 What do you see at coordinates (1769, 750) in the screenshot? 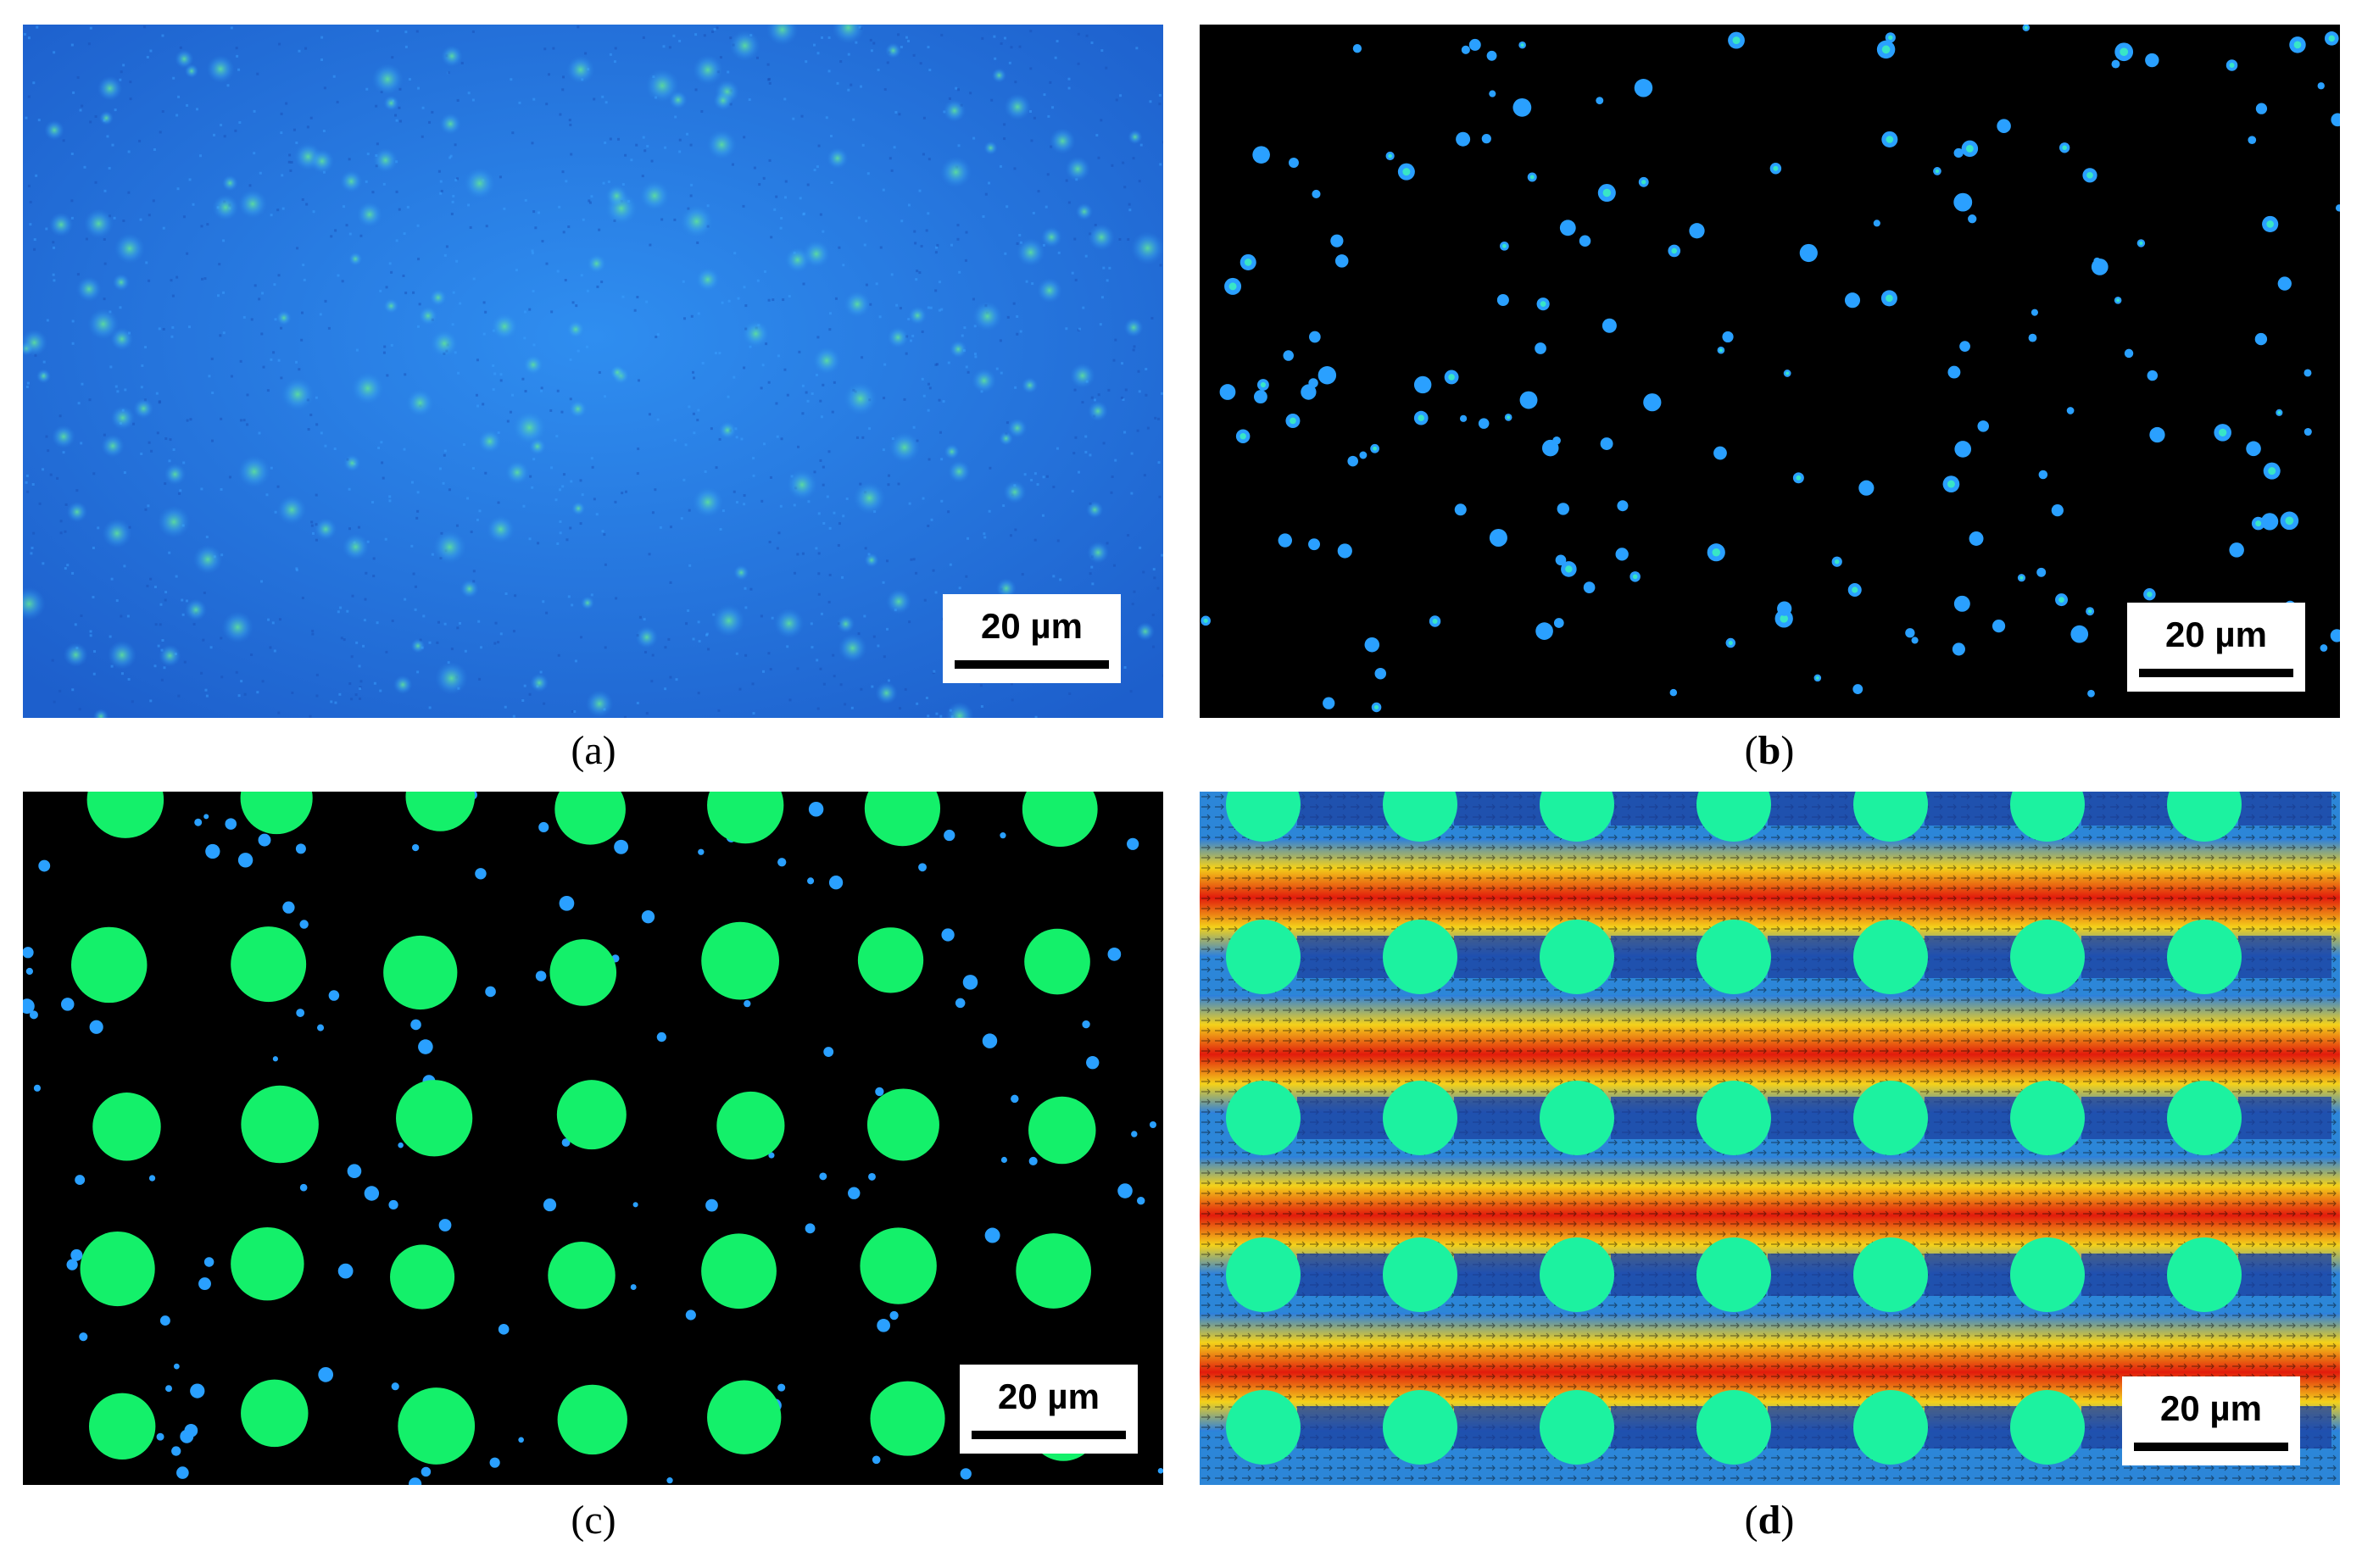
I see `caption-letter-b: b` at bounding box center [1769, 750].